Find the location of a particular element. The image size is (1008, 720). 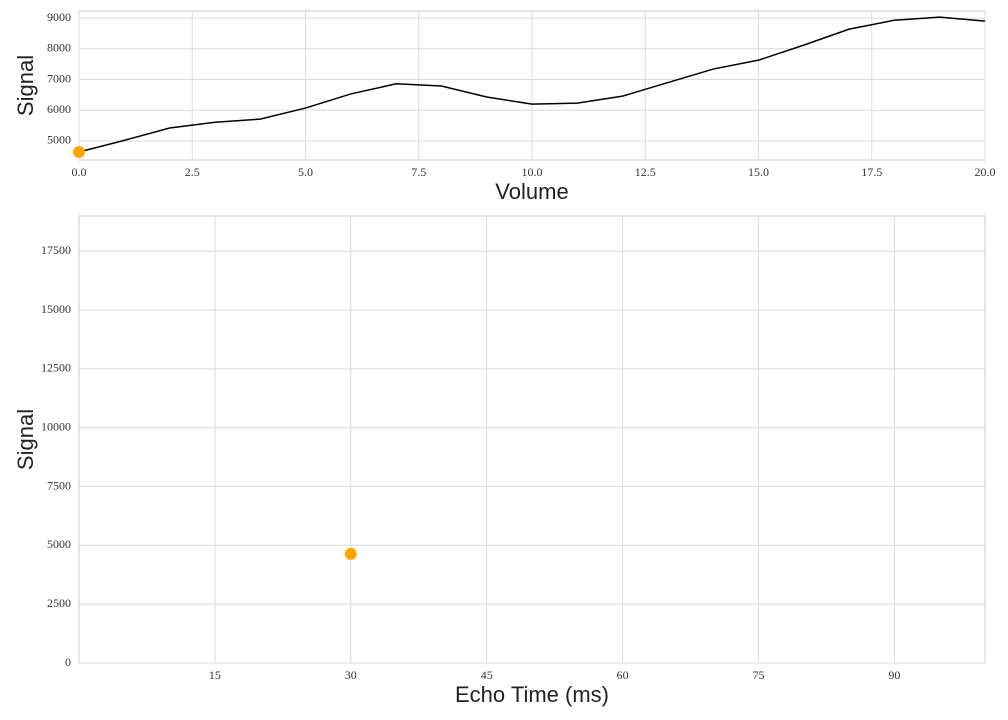

y-tick-label: 7500 is located at coordinates (59, 485).